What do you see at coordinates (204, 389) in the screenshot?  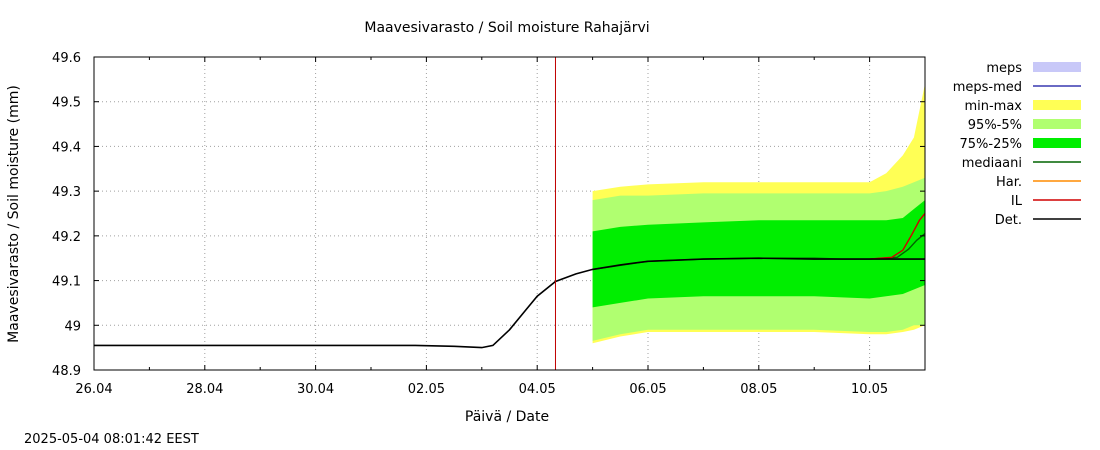 I see `x-tick-label: 28.04` at bounding box center [204, 389].